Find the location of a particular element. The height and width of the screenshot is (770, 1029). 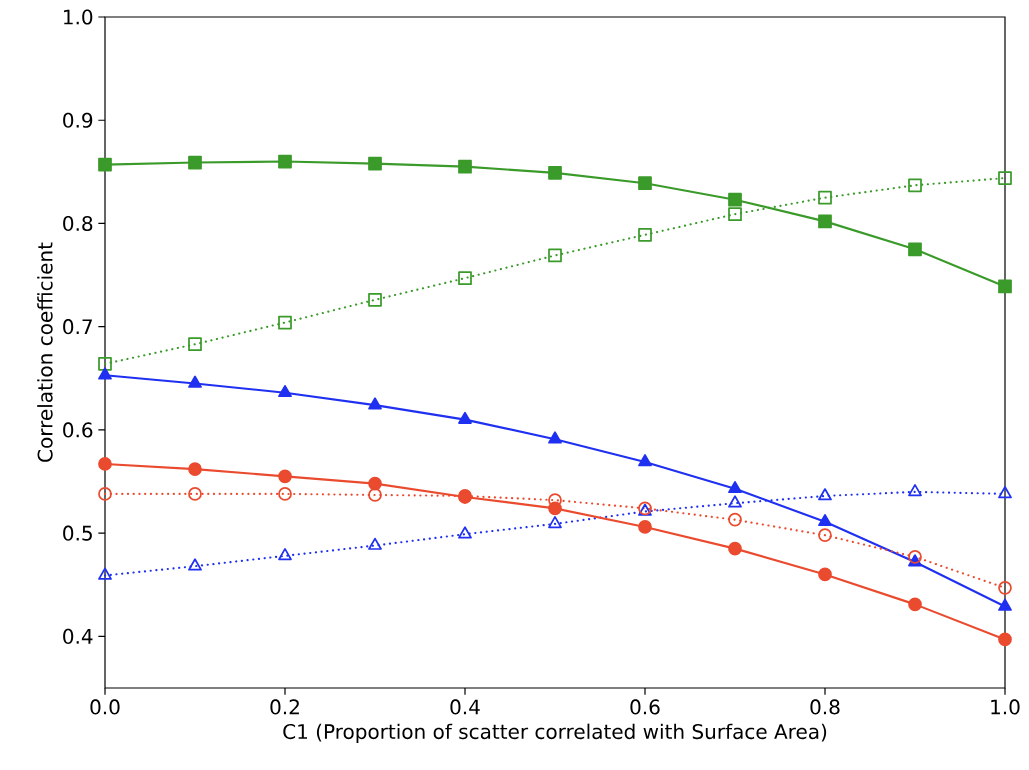

y-tick-label: 1.0 is located at coordinates (78, 17).